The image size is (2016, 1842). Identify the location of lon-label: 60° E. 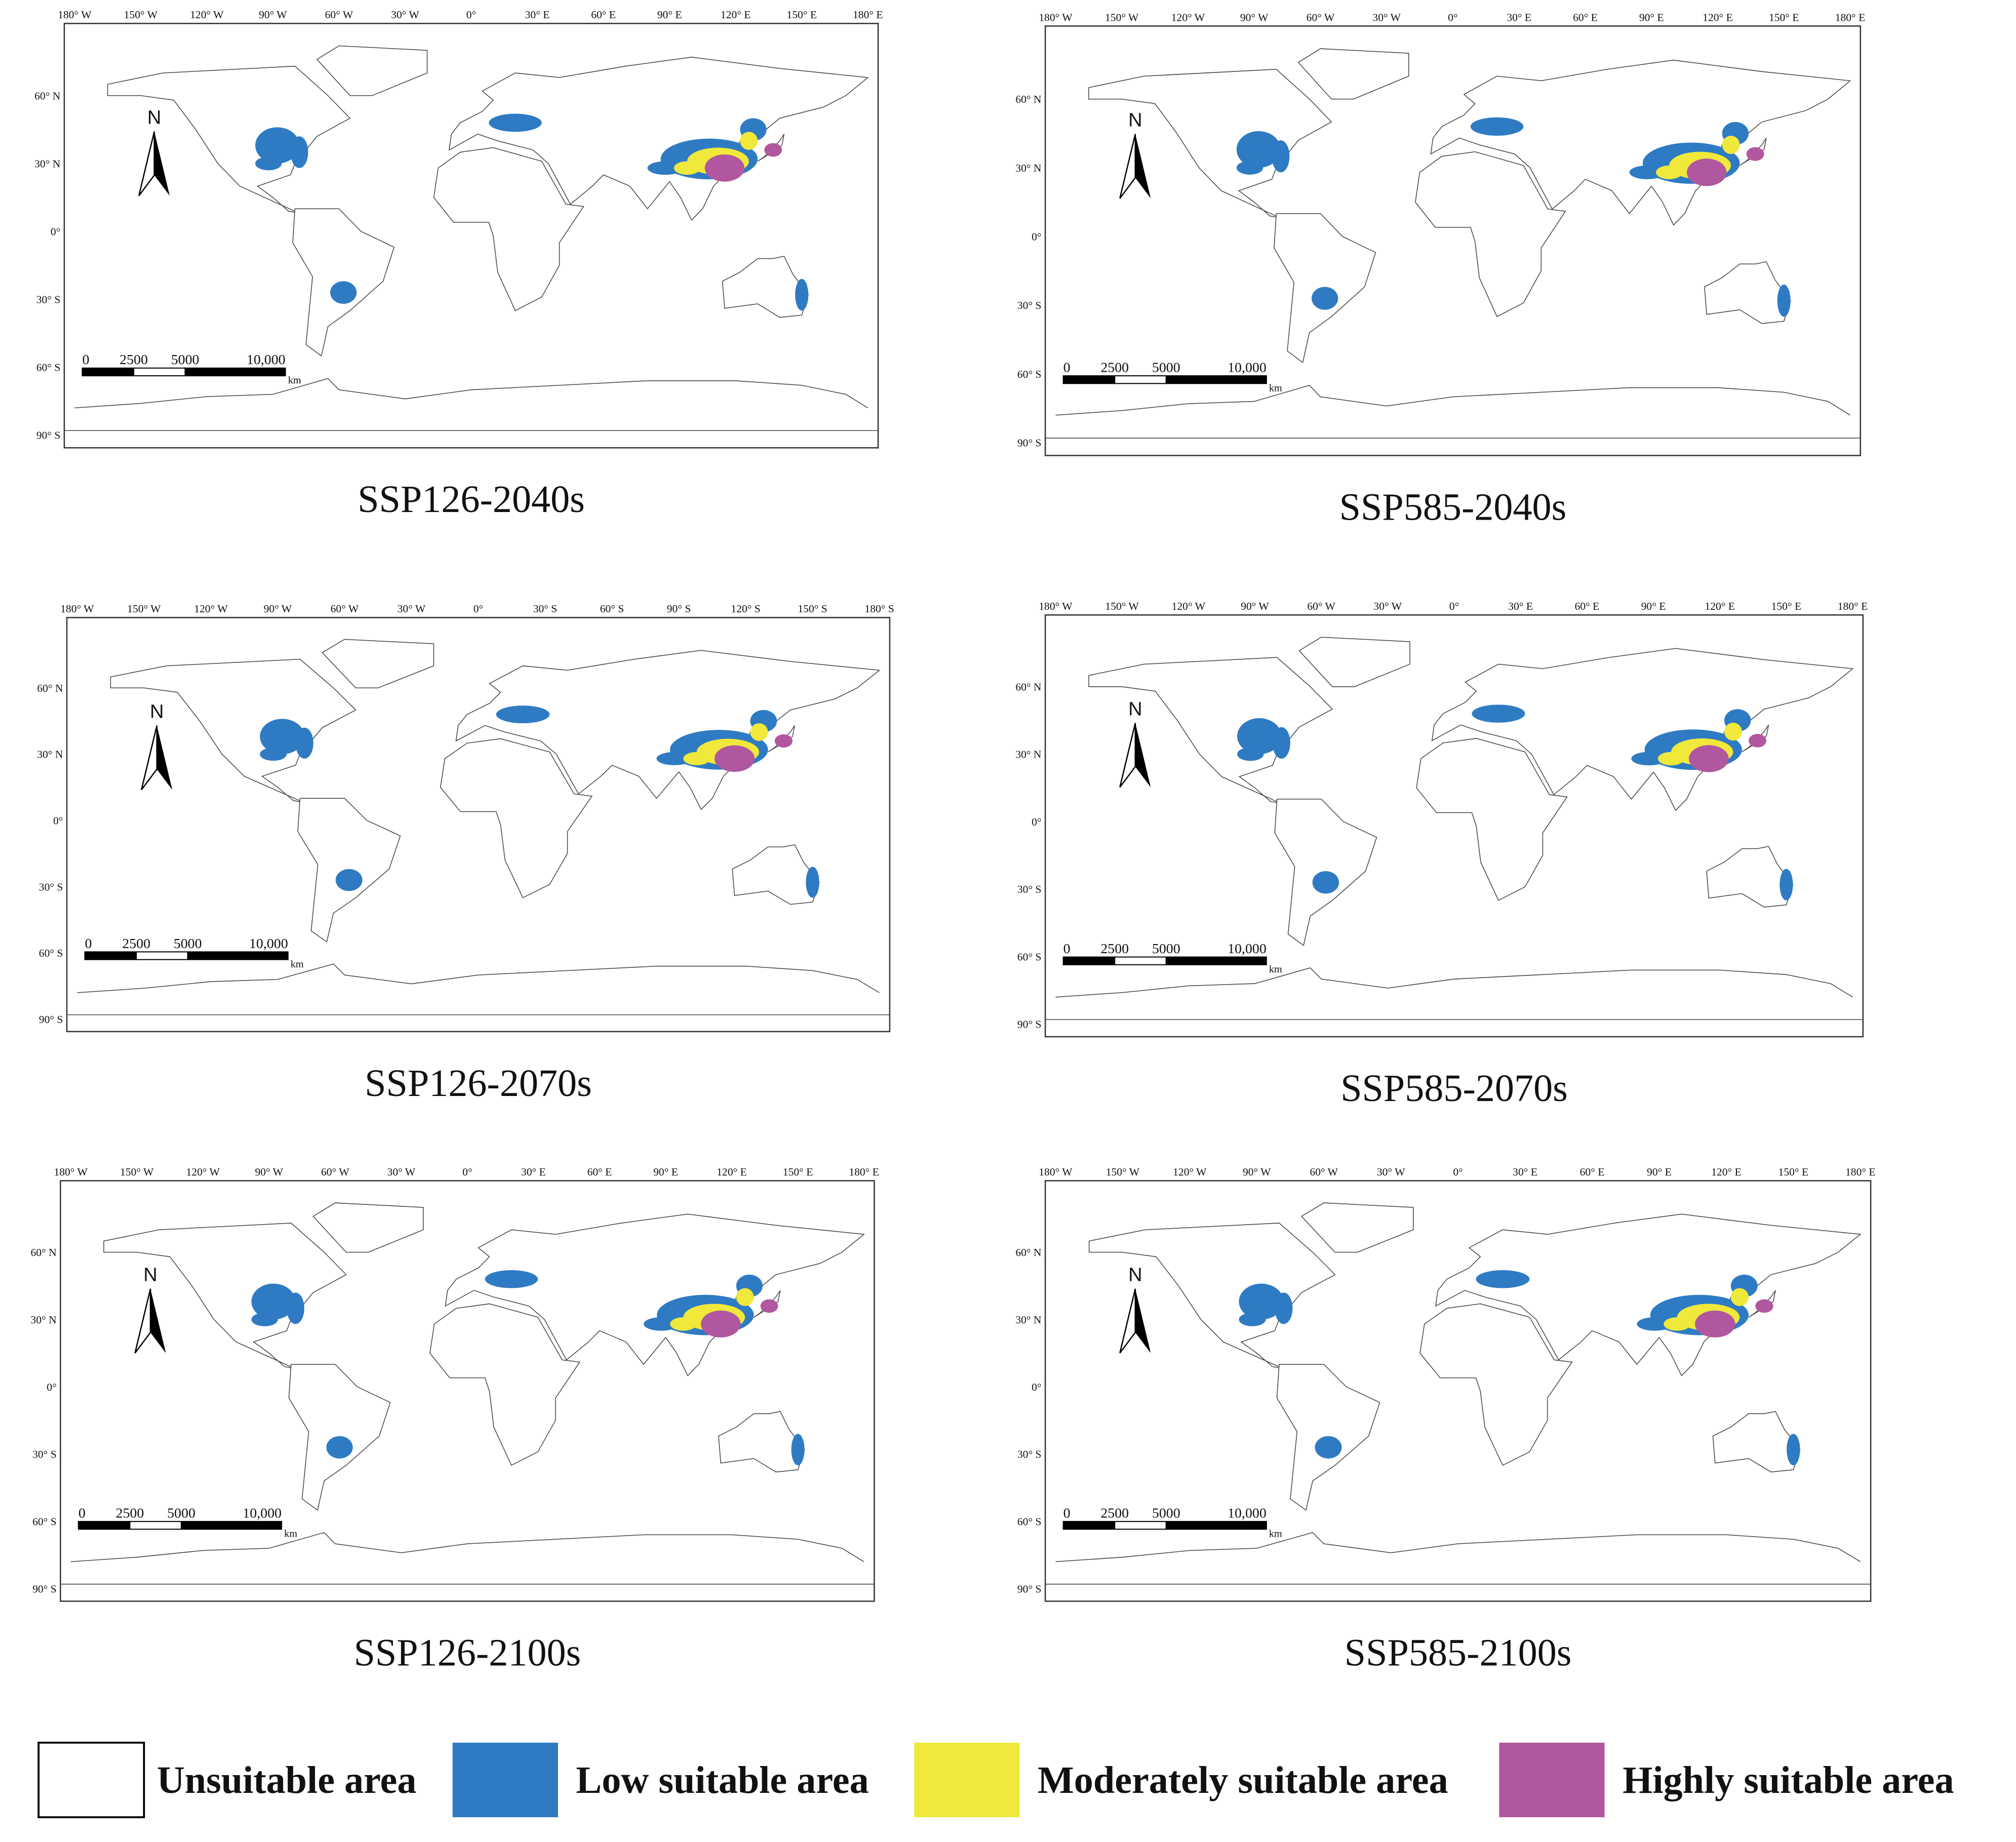
(603, 15).